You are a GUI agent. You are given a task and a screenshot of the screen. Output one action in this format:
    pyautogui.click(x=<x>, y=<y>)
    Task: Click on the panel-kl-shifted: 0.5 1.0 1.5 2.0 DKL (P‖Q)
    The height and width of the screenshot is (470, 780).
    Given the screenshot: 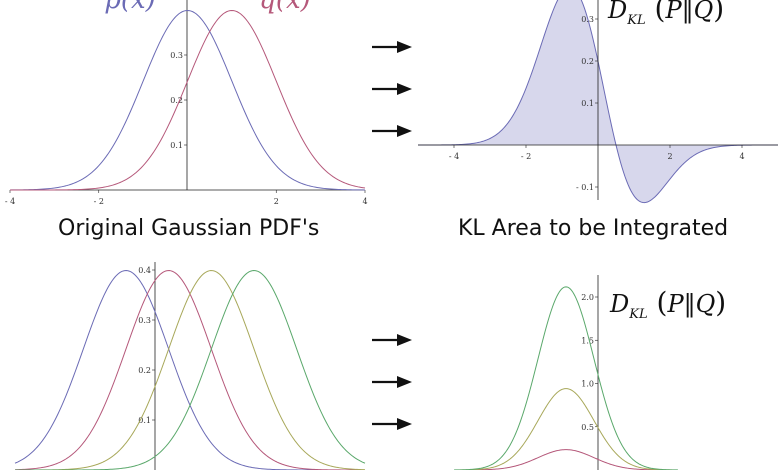 What is the action you would take?
    pyautogui.click(x=589, y=372)
    